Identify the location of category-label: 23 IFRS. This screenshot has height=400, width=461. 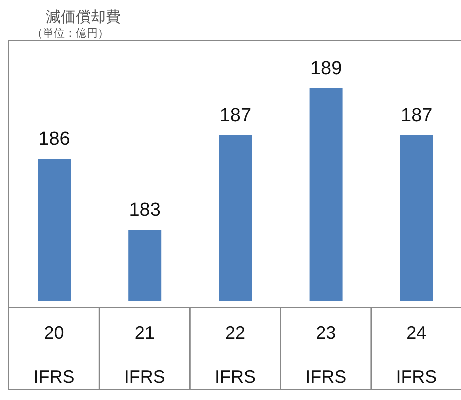
(326, 355).